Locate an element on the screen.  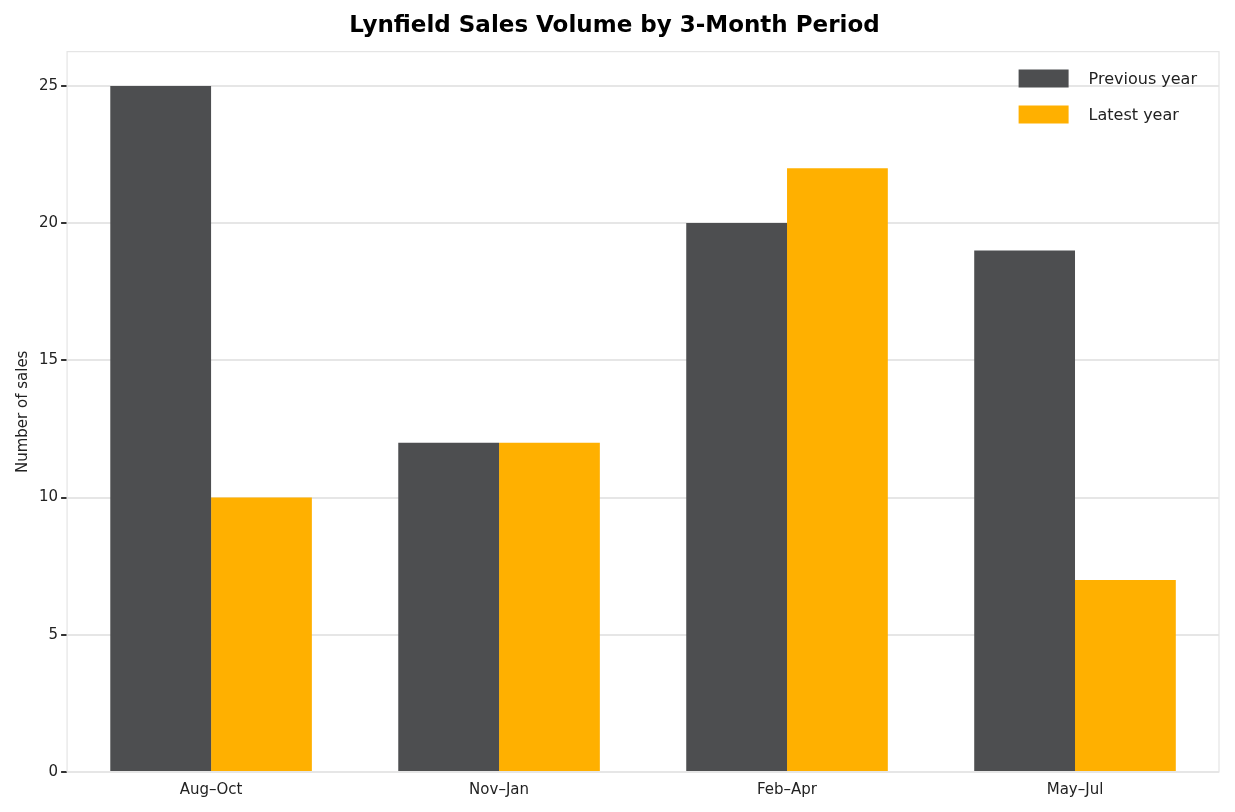
y-tick-label: 0 is located at coordinates (53, 770).